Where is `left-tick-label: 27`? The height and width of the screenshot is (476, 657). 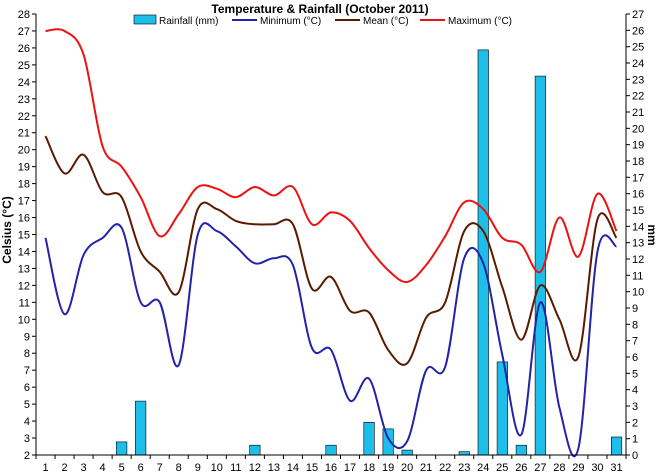 left-tick-label: 27 is located at coordinates (24, 32).